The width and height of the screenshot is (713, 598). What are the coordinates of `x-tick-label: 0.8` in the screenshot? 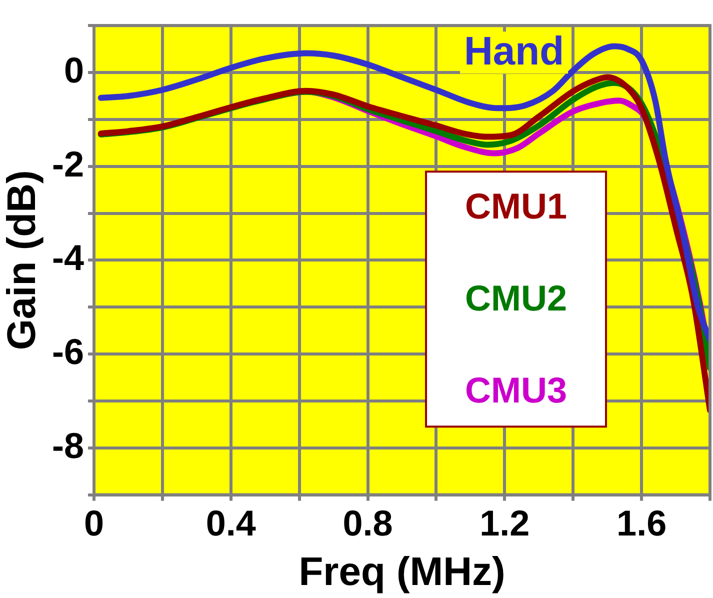 It's located at (367, 523).